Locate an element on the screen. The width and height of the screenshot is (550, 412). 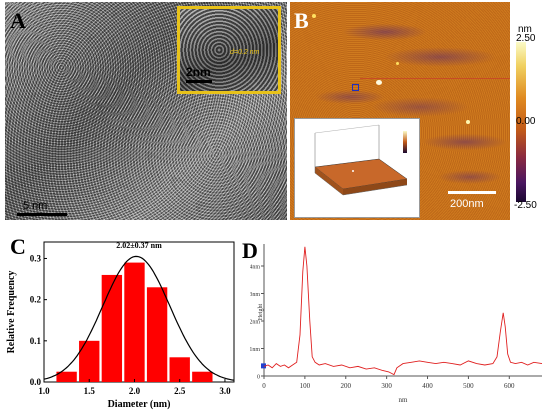
x-tick-label: 1.0 is located at coordinates (44, 391).